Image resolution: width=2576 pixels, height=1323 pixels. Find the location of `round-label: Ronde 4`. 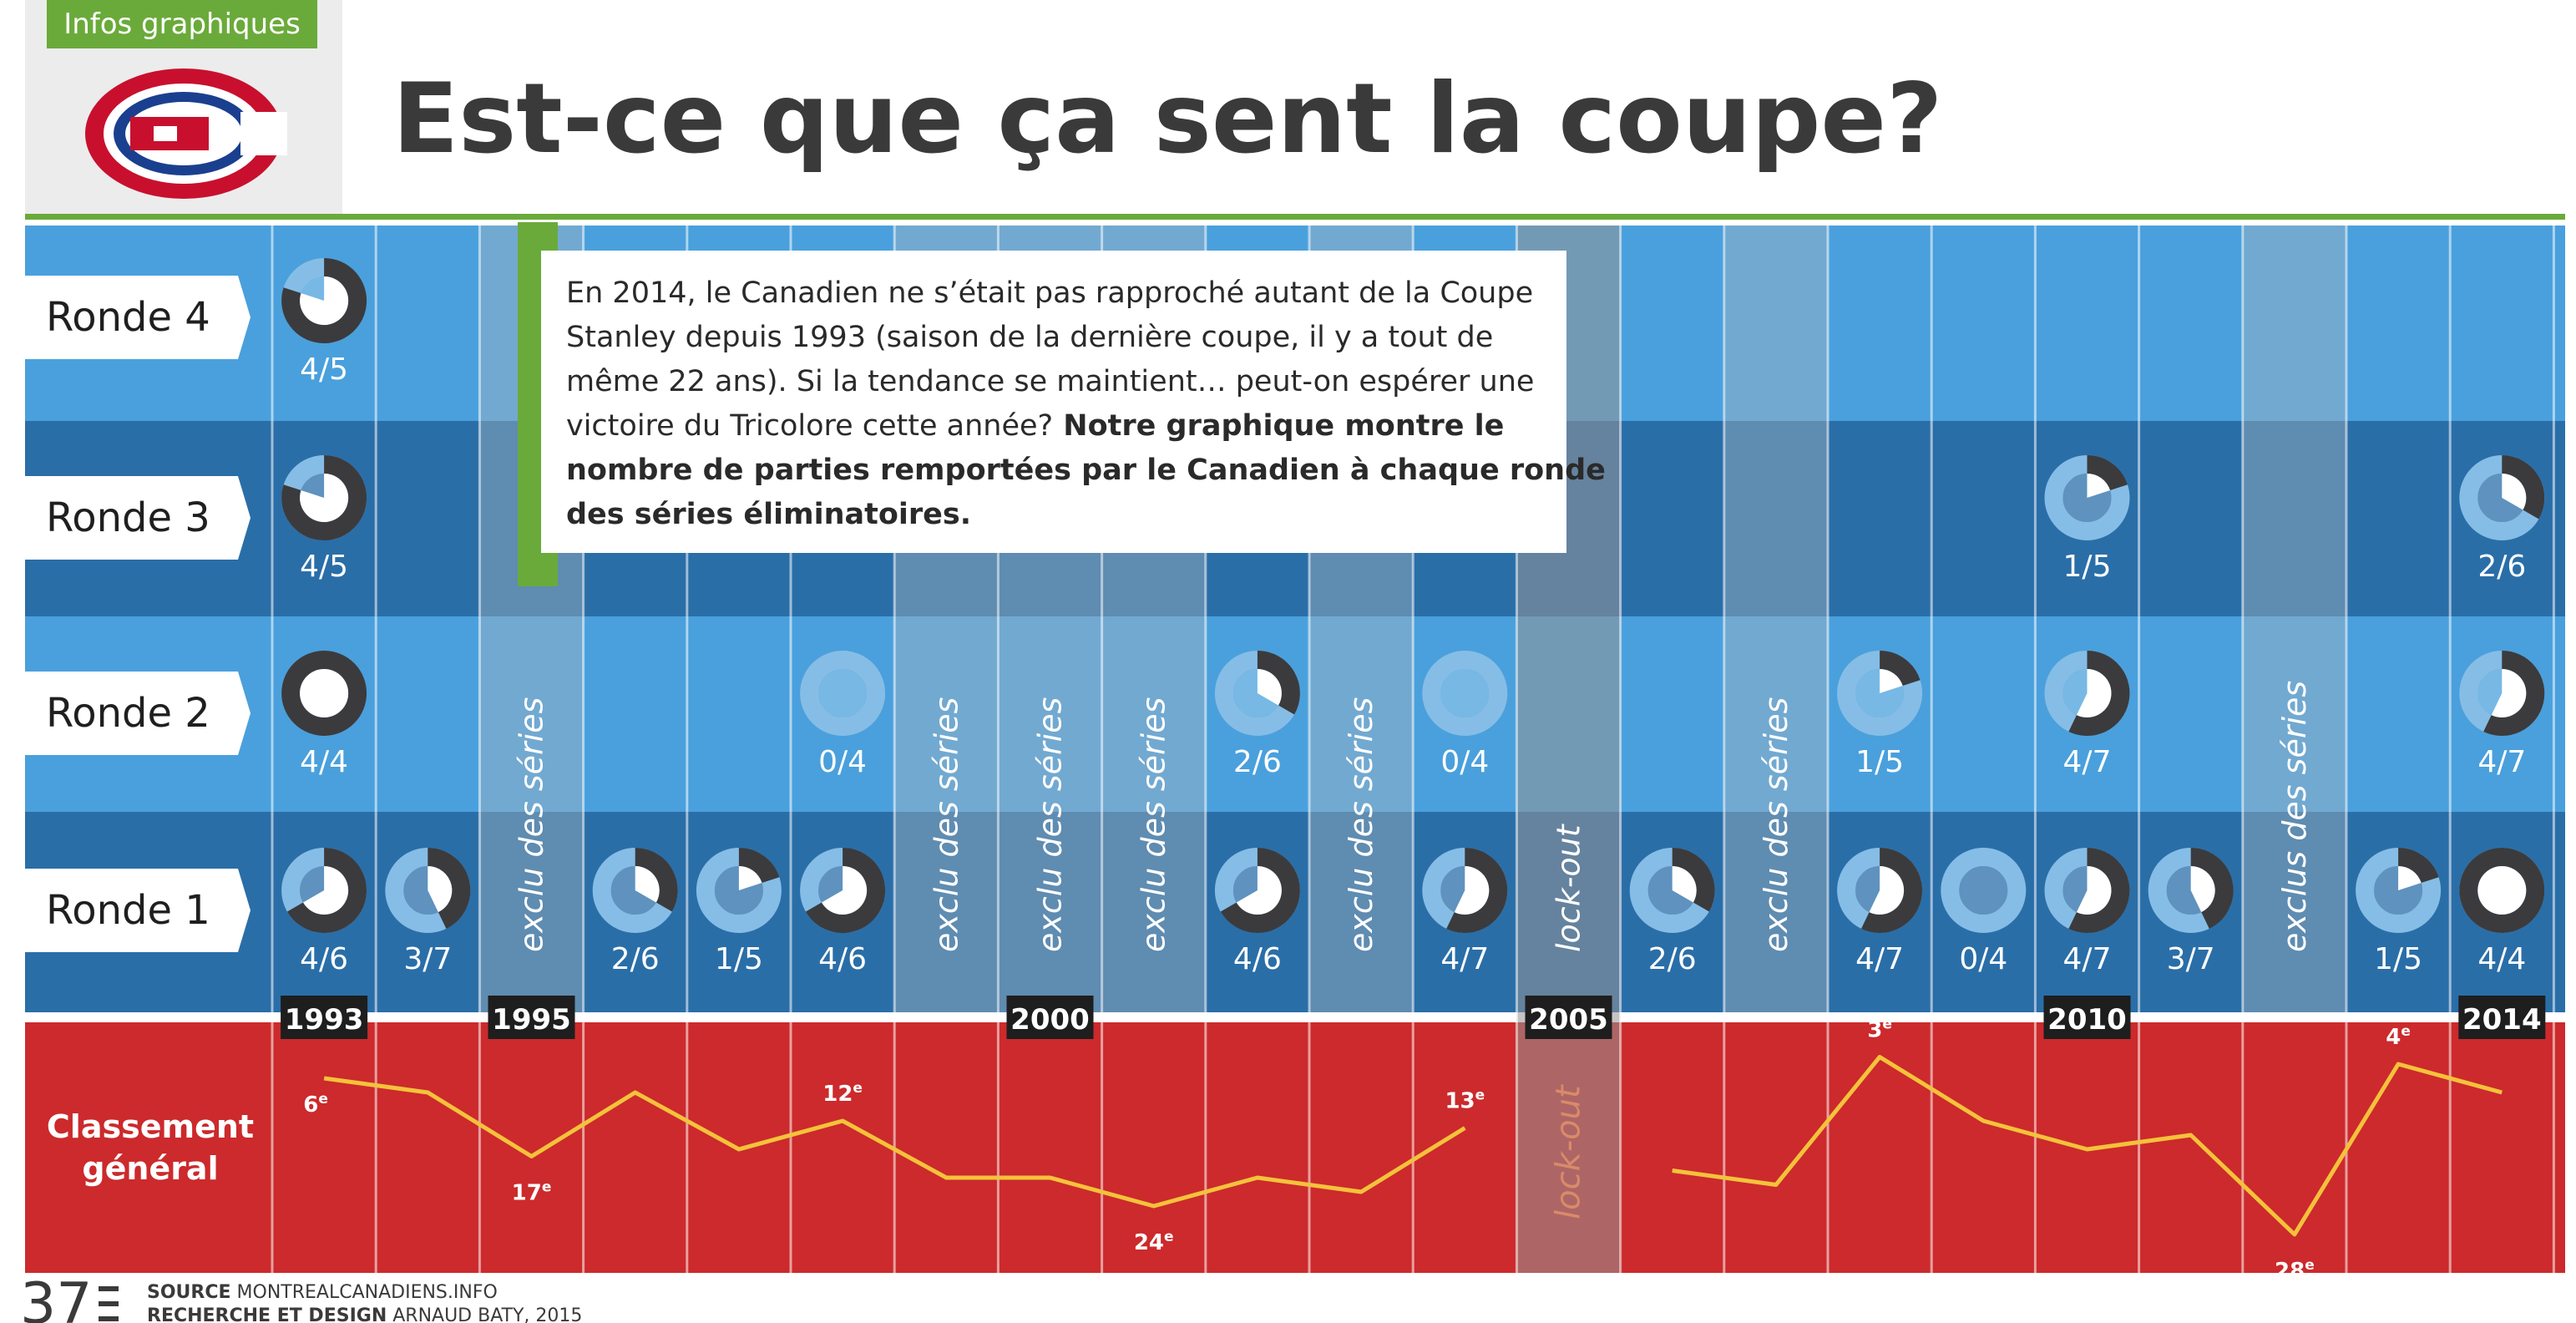

round-label: Ronde 4 is located at coordinates (128, 317).